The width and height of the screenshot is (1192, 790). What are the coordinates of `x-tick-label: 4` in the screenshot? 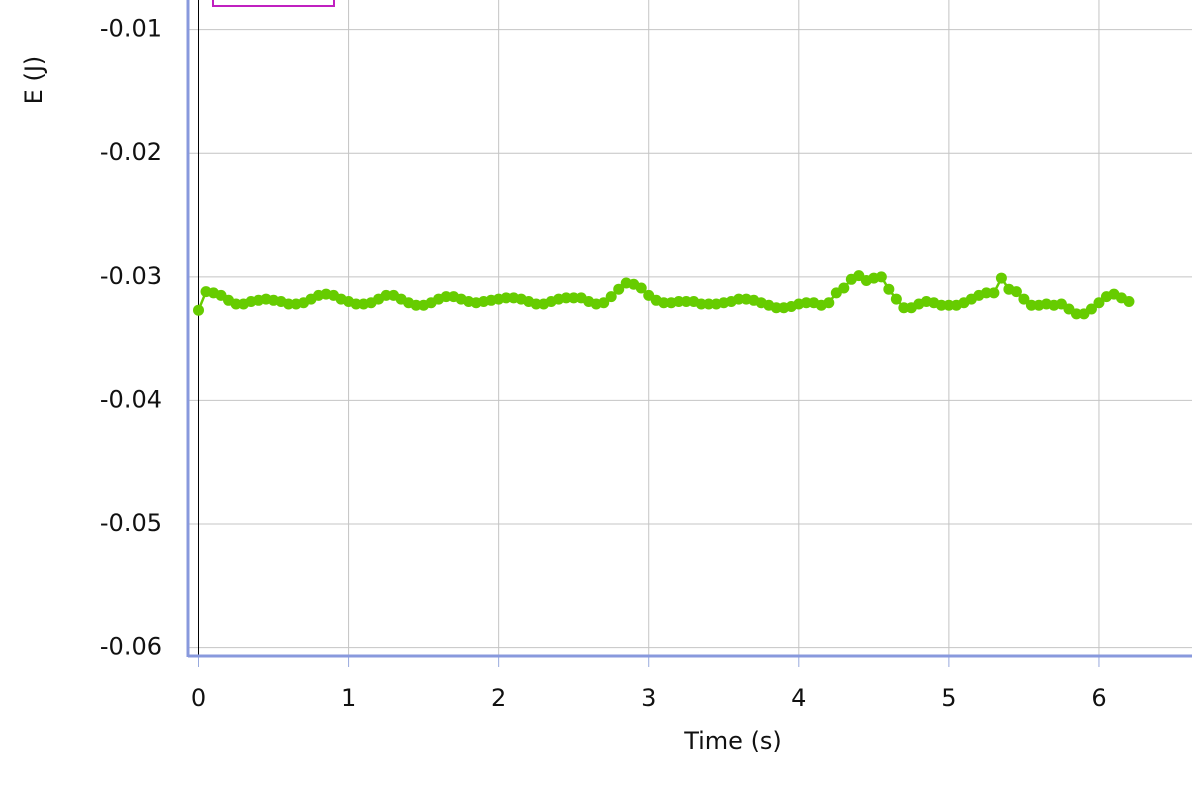 It's located at (798, 698).